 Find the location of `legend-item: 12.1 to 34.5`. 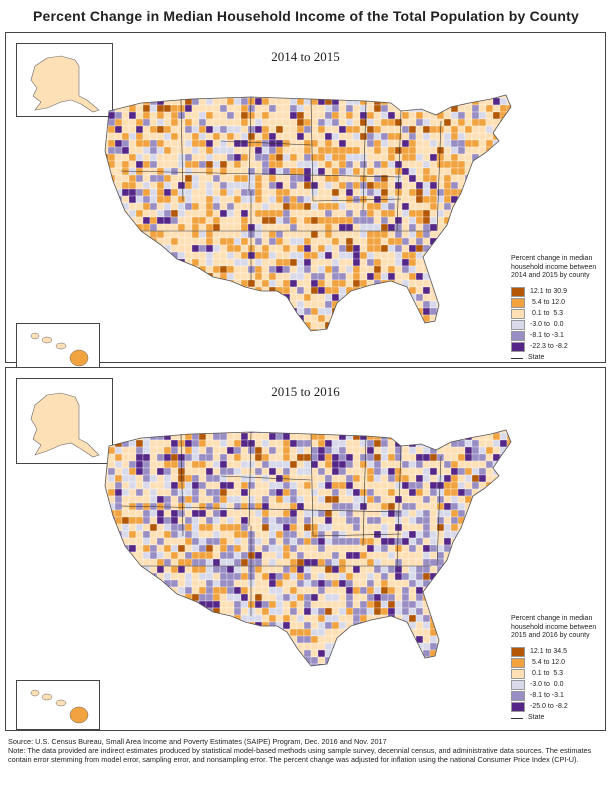

legend-item: 12.1 to 34.5 is located at coordinates (554, 652).